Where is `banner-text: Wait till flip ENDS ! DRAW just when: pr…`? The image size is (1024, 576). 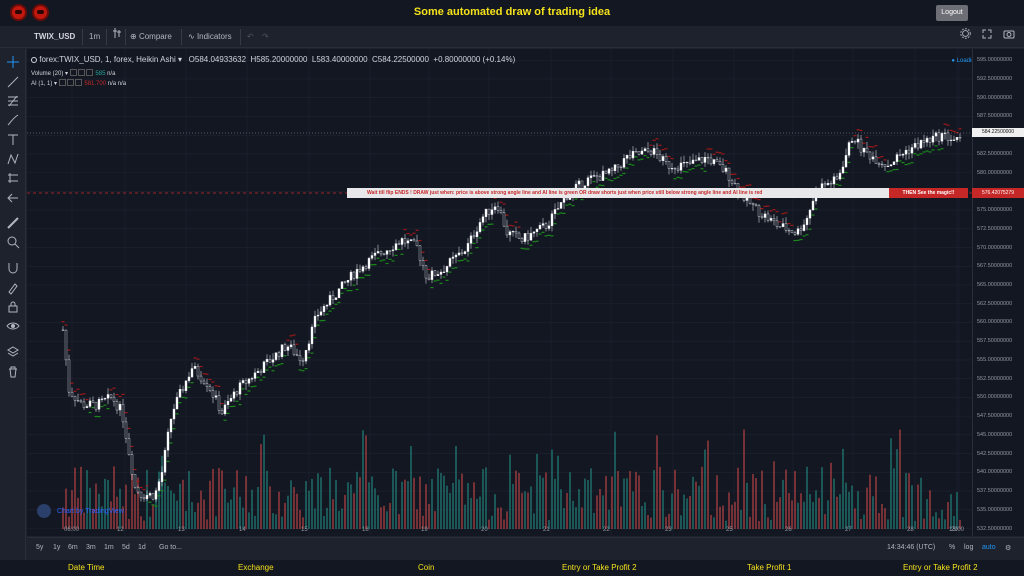 banner-text: Wait till flip ENDS ! DRAW just when: pr… is located at coordinates (565, 193).